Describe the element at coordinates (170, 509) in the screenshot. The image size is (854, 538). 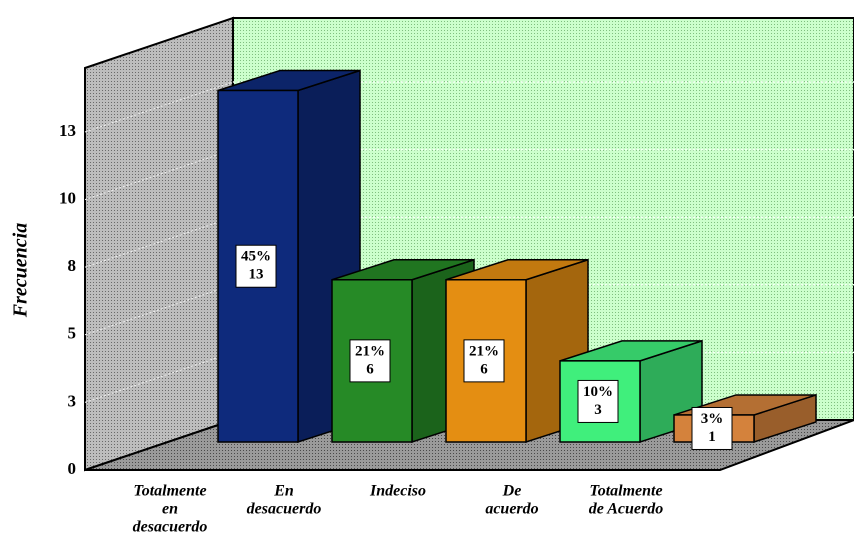
I see `x-tick-label: en` at that location.